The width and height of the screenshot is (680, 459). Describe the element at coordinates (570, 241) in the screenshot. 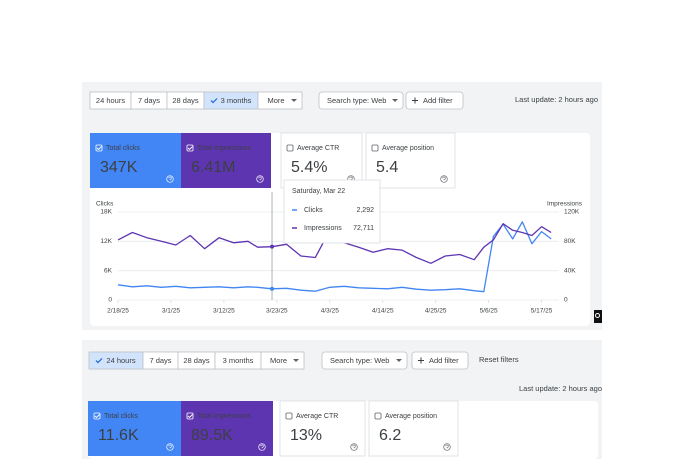

I see `y2-tick-label: 80K` at that location.